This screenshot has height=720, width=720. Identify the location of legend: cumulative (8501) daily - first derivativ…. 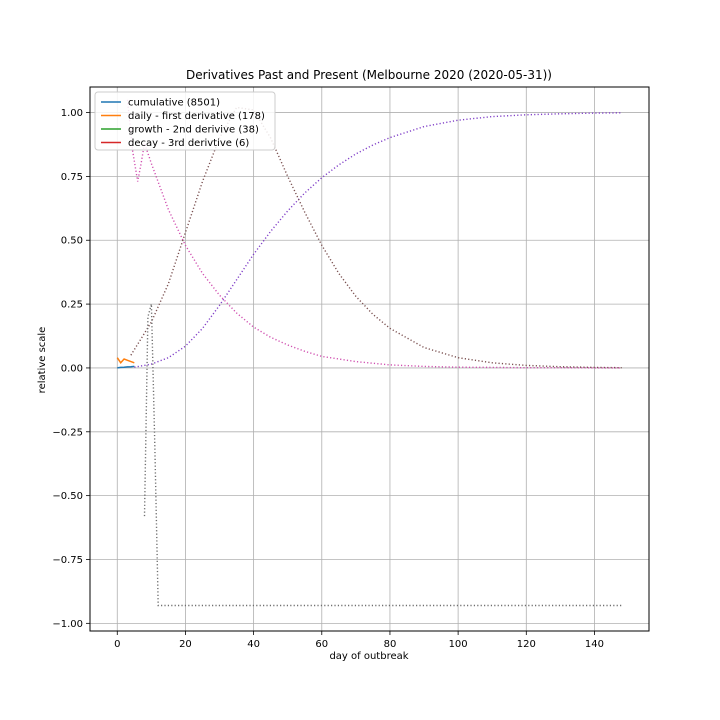
(185, 121).